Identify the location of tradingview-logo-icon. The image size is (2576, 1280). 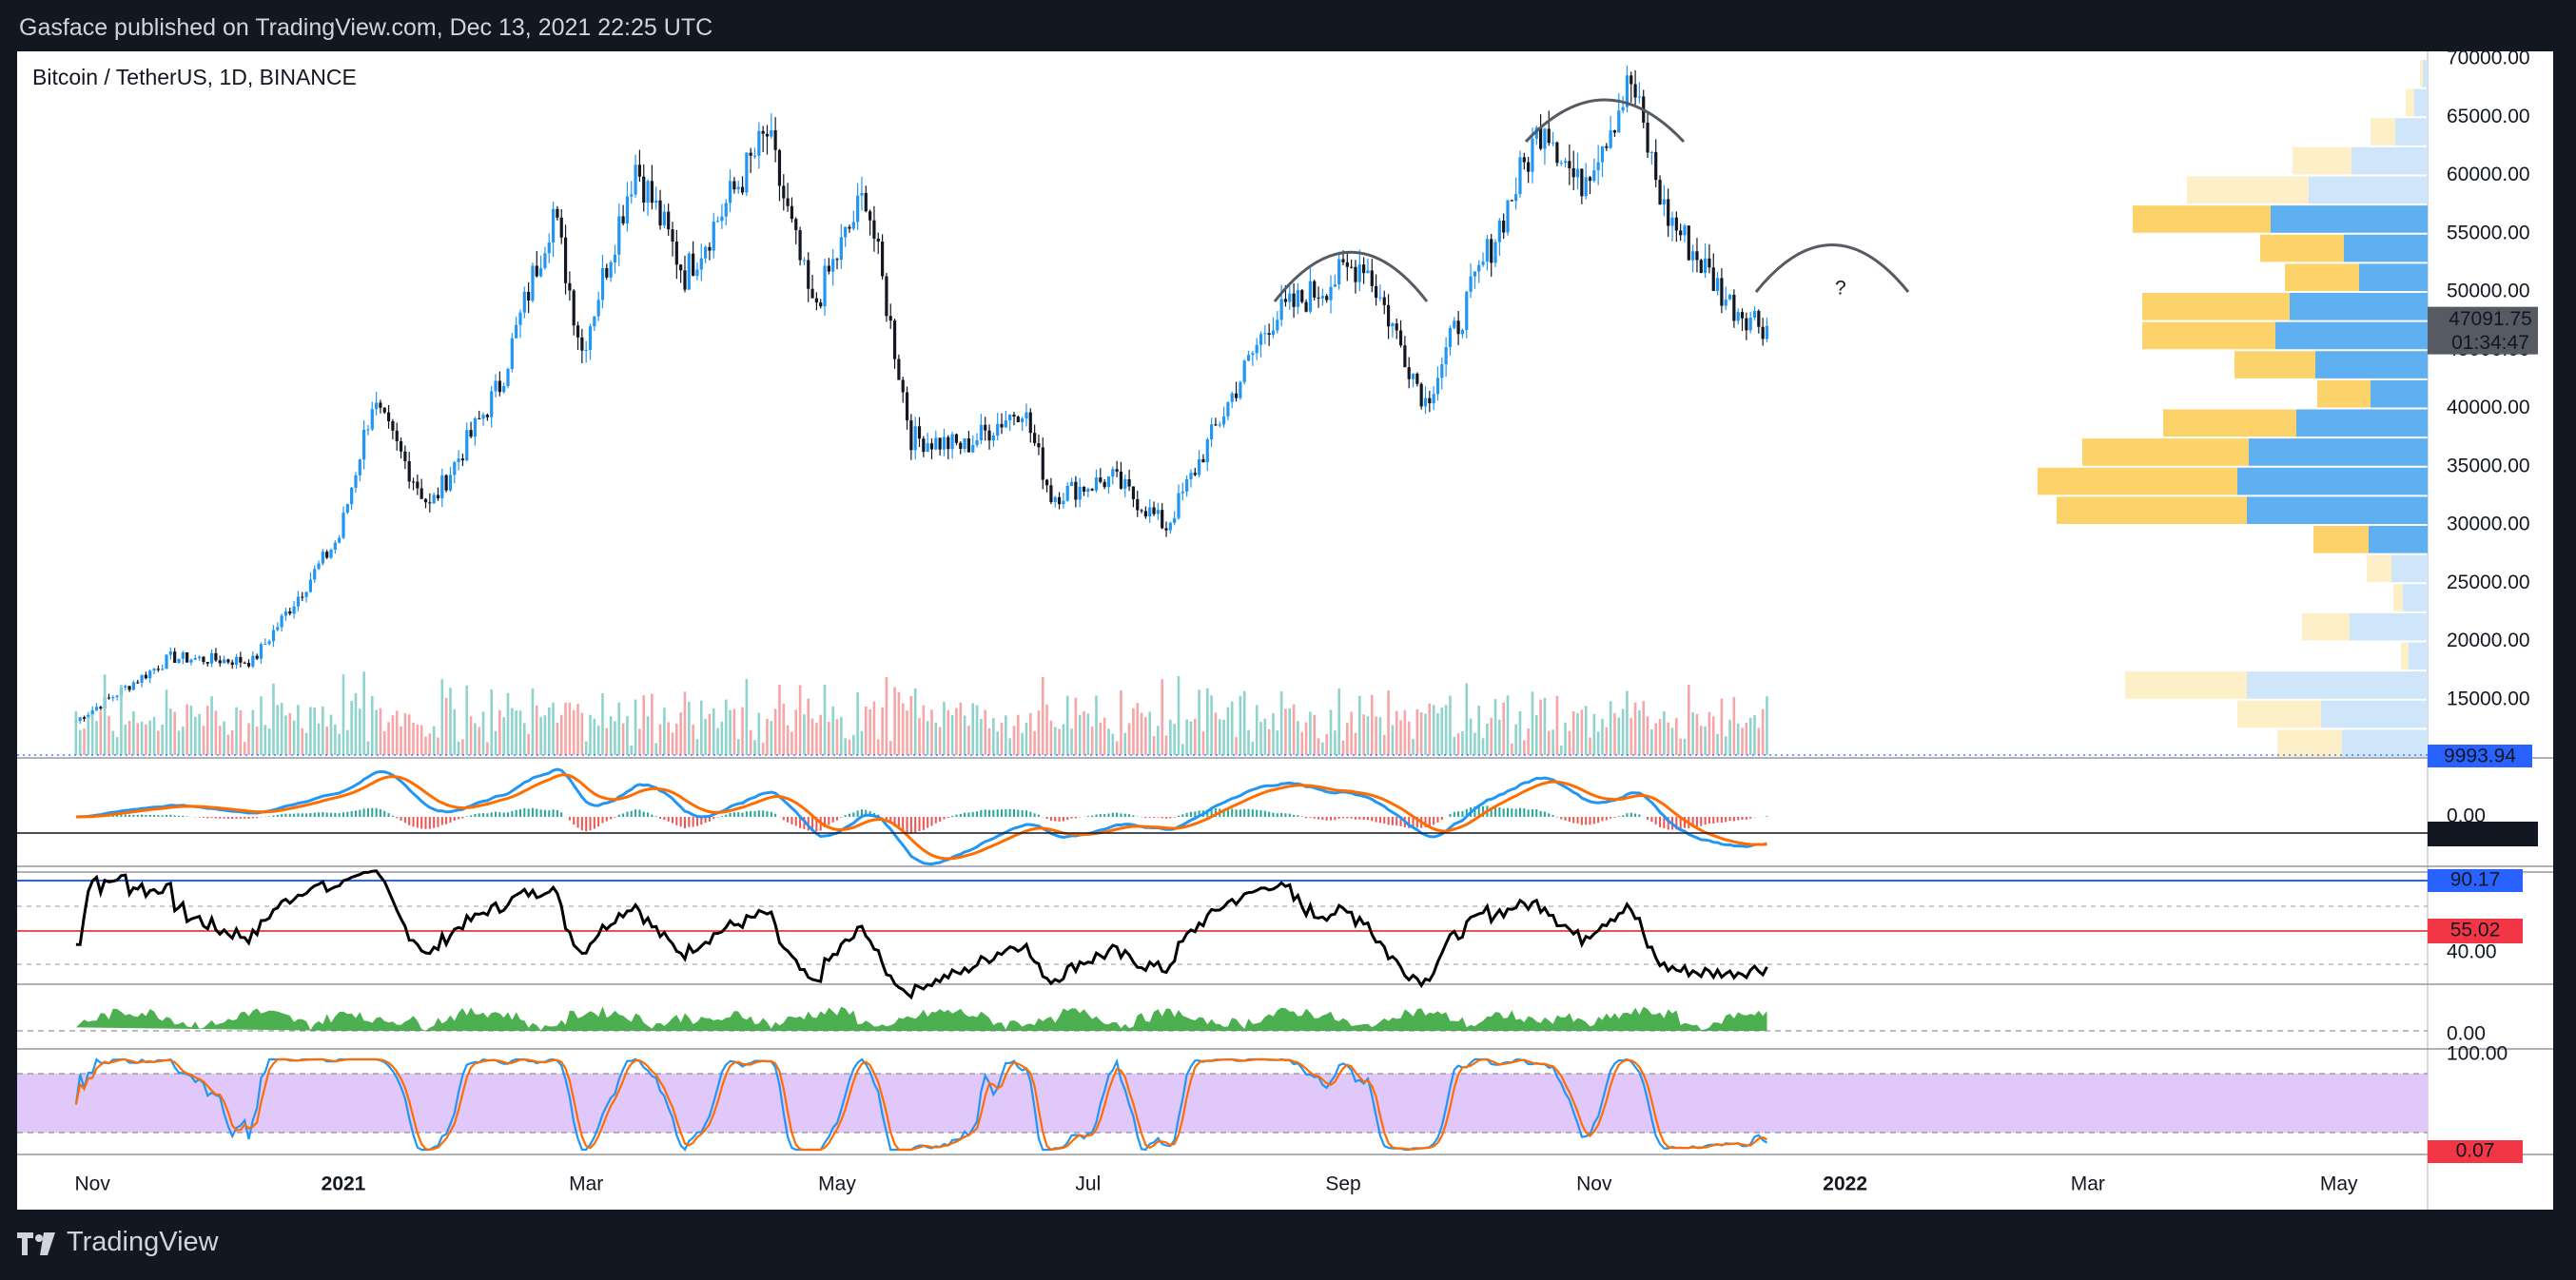
(38, 1244).